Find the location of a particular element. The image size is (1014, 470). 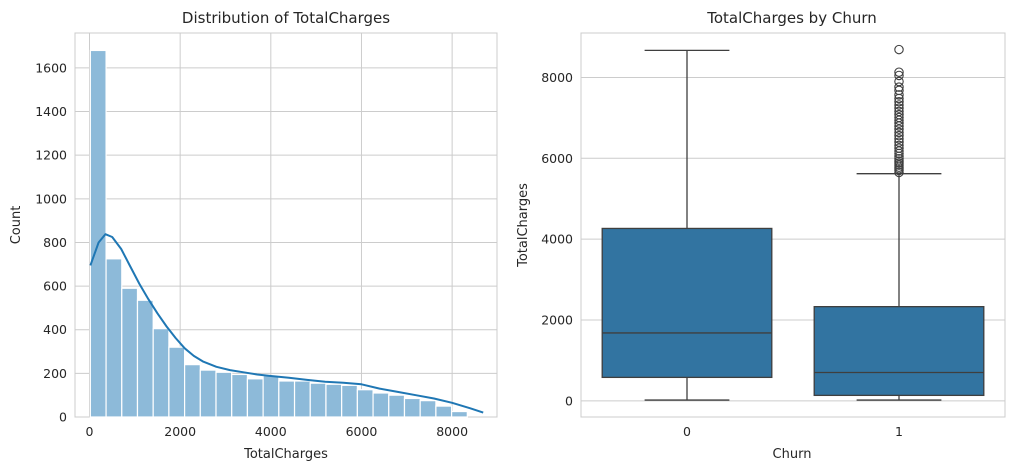

y-tick-label: 600 is located at coordinates (55, 286).